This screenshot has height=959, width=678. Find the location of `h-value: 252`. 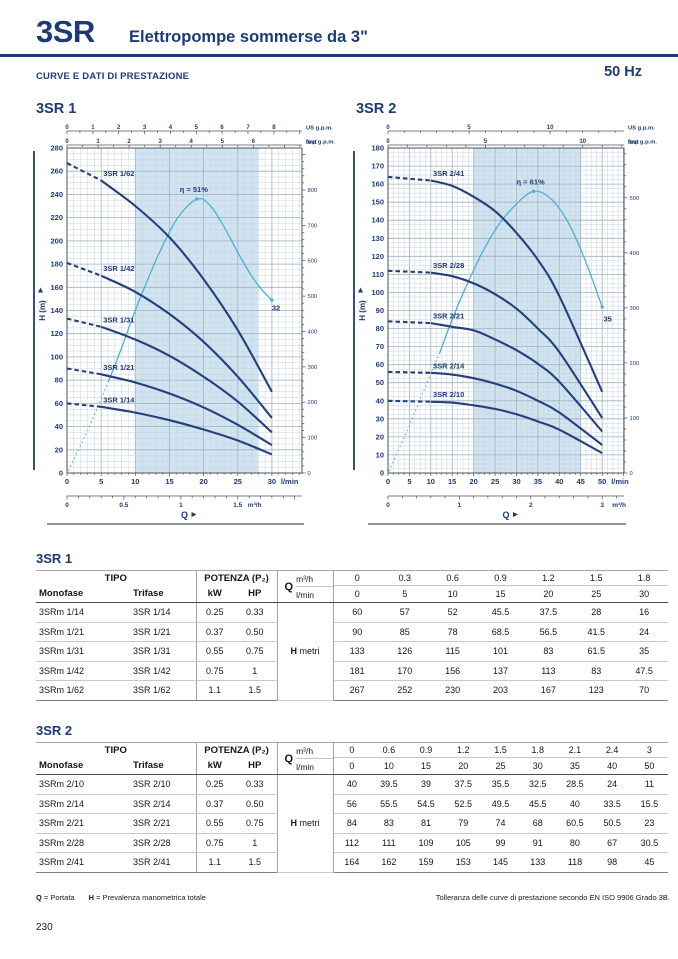

h-value: 252 is located at coordinates (404, 690).